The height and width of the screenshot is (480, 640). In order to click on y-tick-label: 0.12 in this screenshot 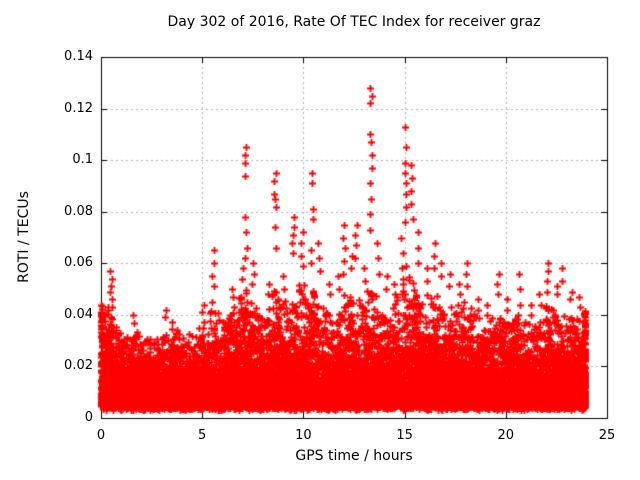, I will do `click(78, 108)`.